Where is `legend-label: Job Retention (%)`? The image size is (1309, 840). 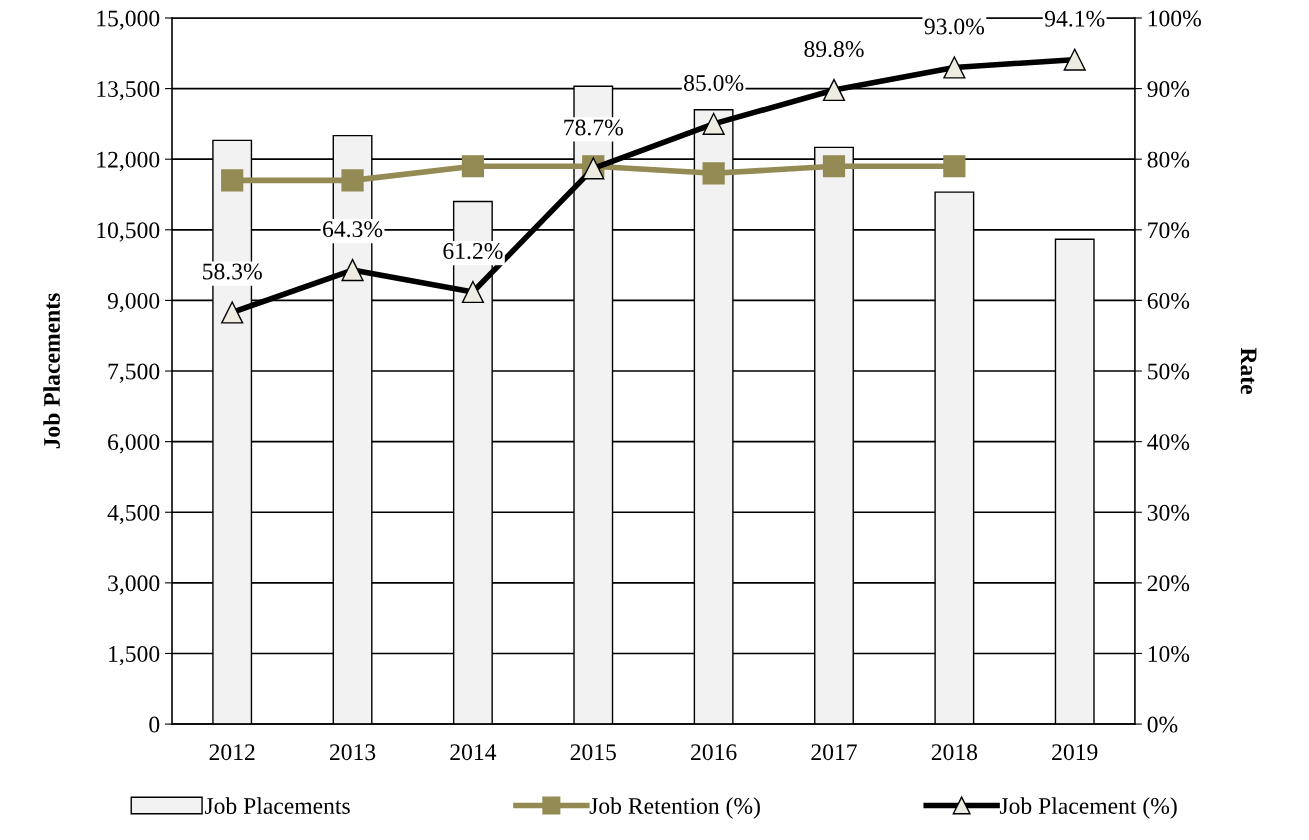
legend-label: Job Retention (%) is located at coordinates (674, 808).